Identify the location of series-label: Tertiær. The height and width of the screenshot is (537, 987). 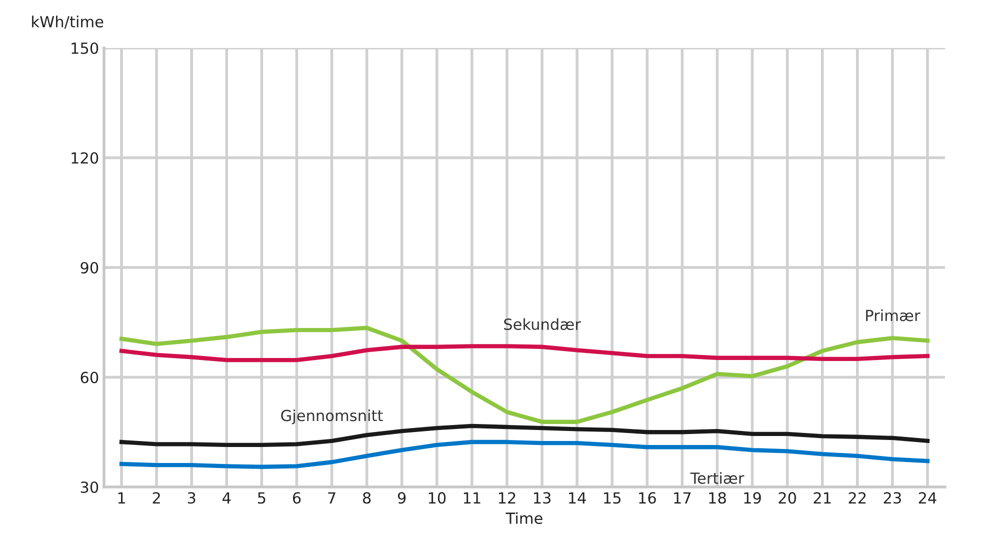
(717, 478).